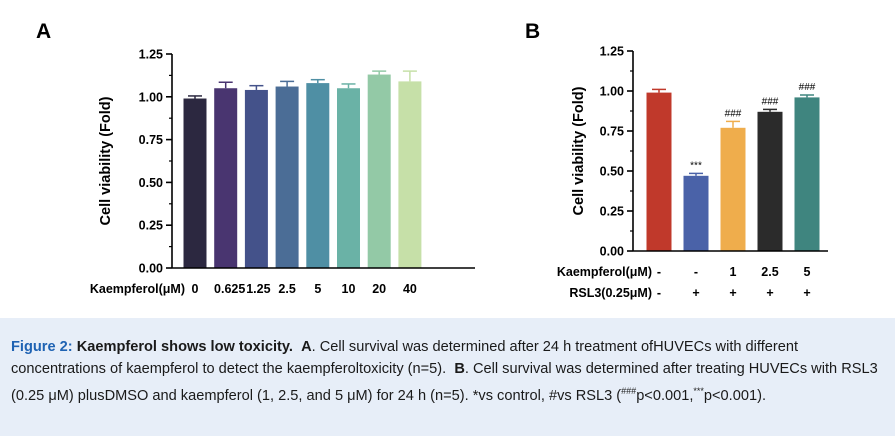 The height and width of the screenshot is (436, 895). Describe the element at coordinates (612, 172) in the screenshot. I see `chart-b-ytick-label: 0.50` at that location.